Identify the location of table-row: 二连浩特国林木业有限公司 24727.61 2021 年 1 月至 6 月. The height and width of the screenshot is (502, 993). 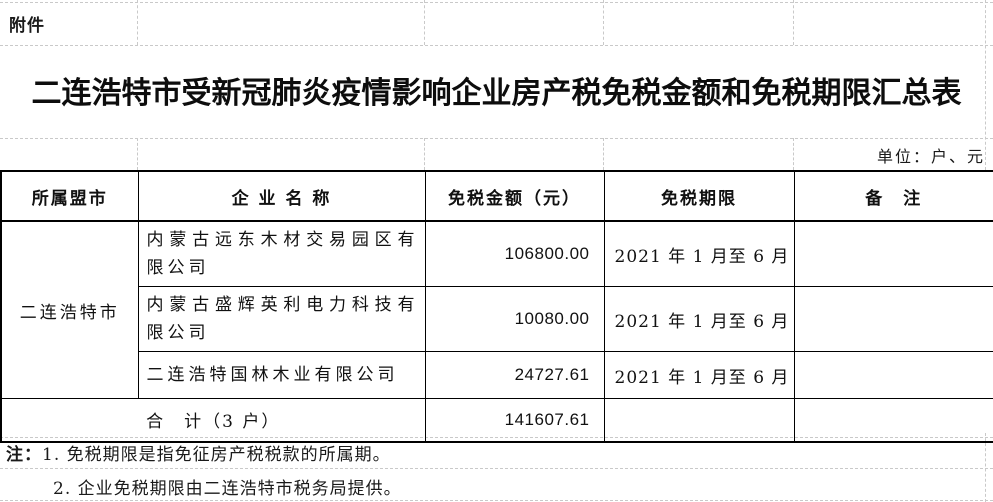
(497, 375).